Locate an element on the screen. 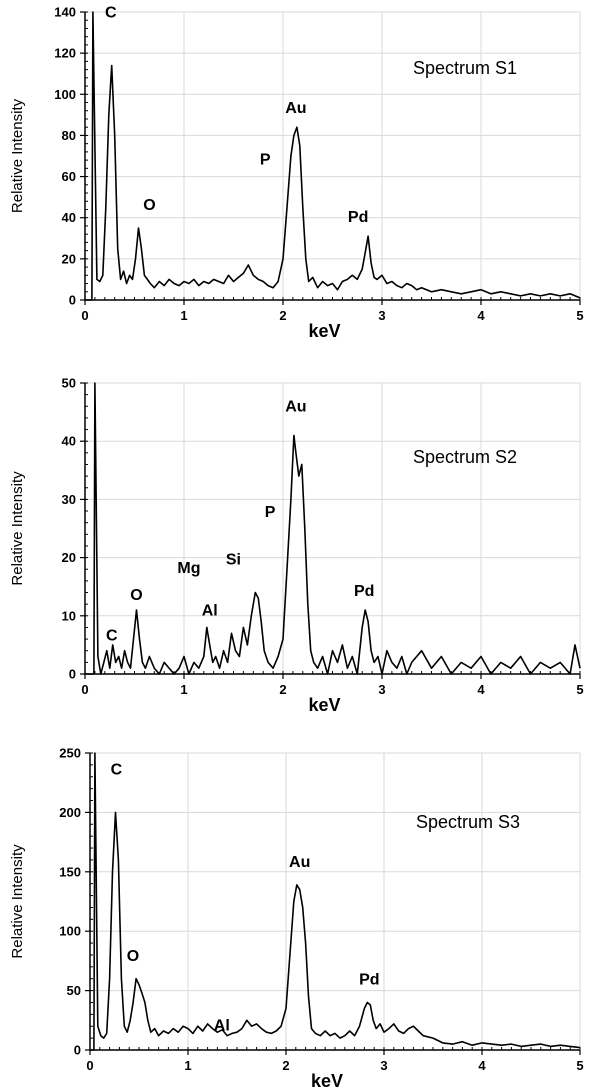  spectrum-title: Spectrum S1 is located at coordinates (465, 68).